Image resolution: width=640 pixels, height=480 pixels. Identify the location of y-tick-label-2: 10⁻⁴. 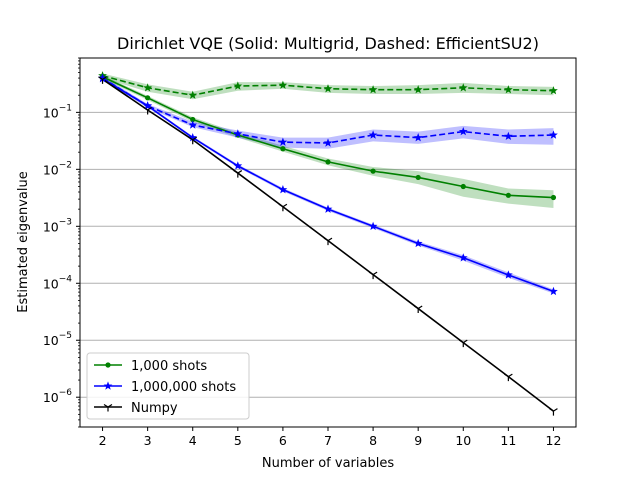
(57, 282).